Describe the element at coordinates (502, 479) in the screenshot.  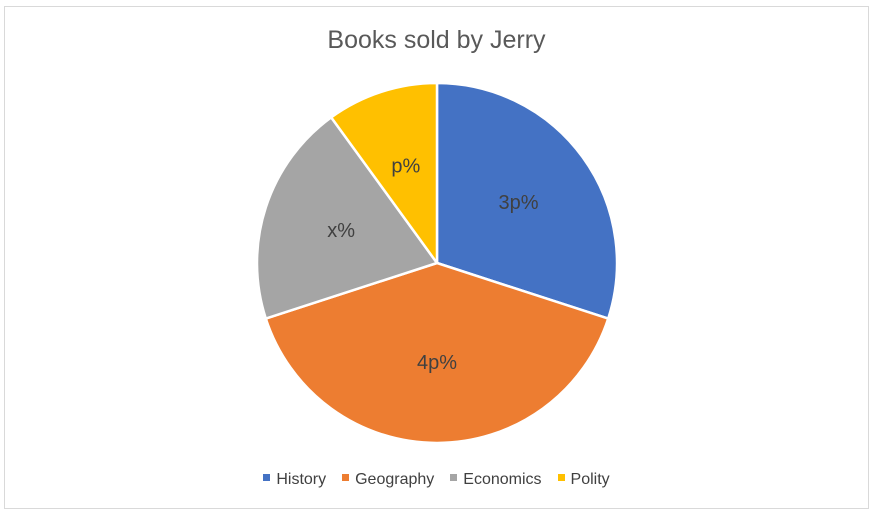
I see `legend-label-economics: Economics` at that location.